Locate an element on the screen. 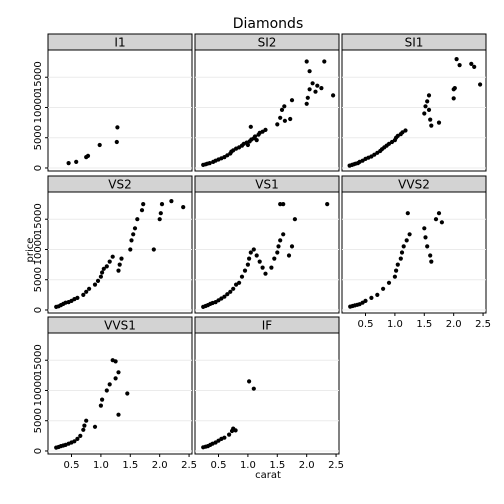 The width and height of the screenshot is (504, 504). facet-panel-IF: IF 0.5 1.0 1.5 2.0 2.5 is located at coordinates (269, 393).